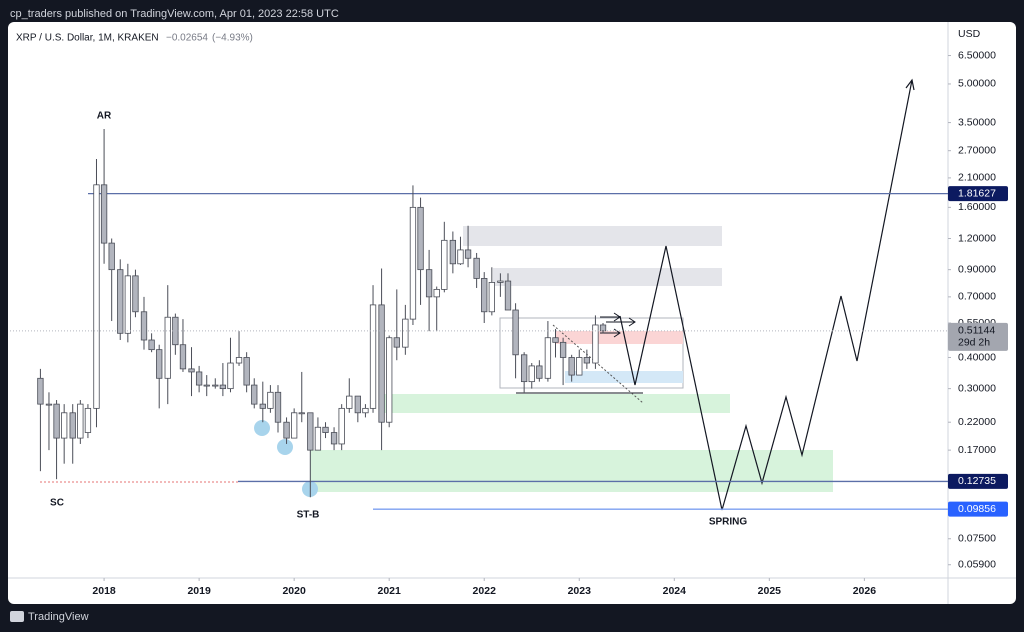  What do you see at coordinates (977, 422) in the screenshot?
I see `y-tick-label: 0.22000` at bounding box center [977, 422].